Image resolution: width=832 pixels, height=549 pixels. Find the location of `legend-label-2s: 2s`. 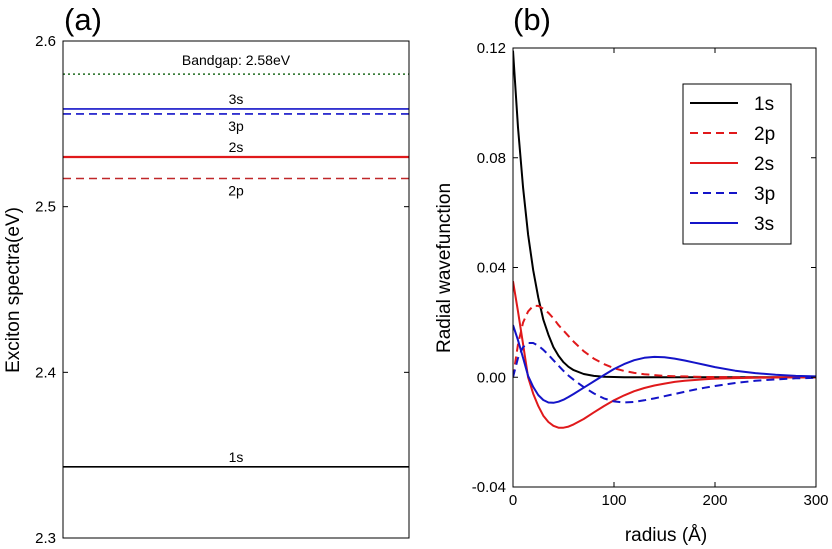

legend-label-2s: 2s is located at coordinates (764, 164).